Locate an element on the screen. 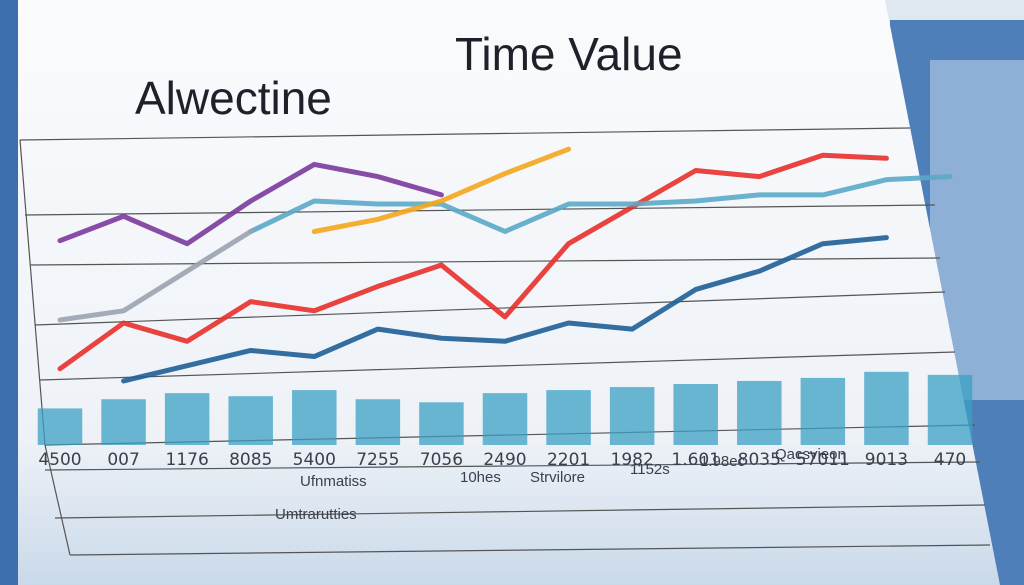  x-tick-label: 57011 is located at coordinates (823, 460).